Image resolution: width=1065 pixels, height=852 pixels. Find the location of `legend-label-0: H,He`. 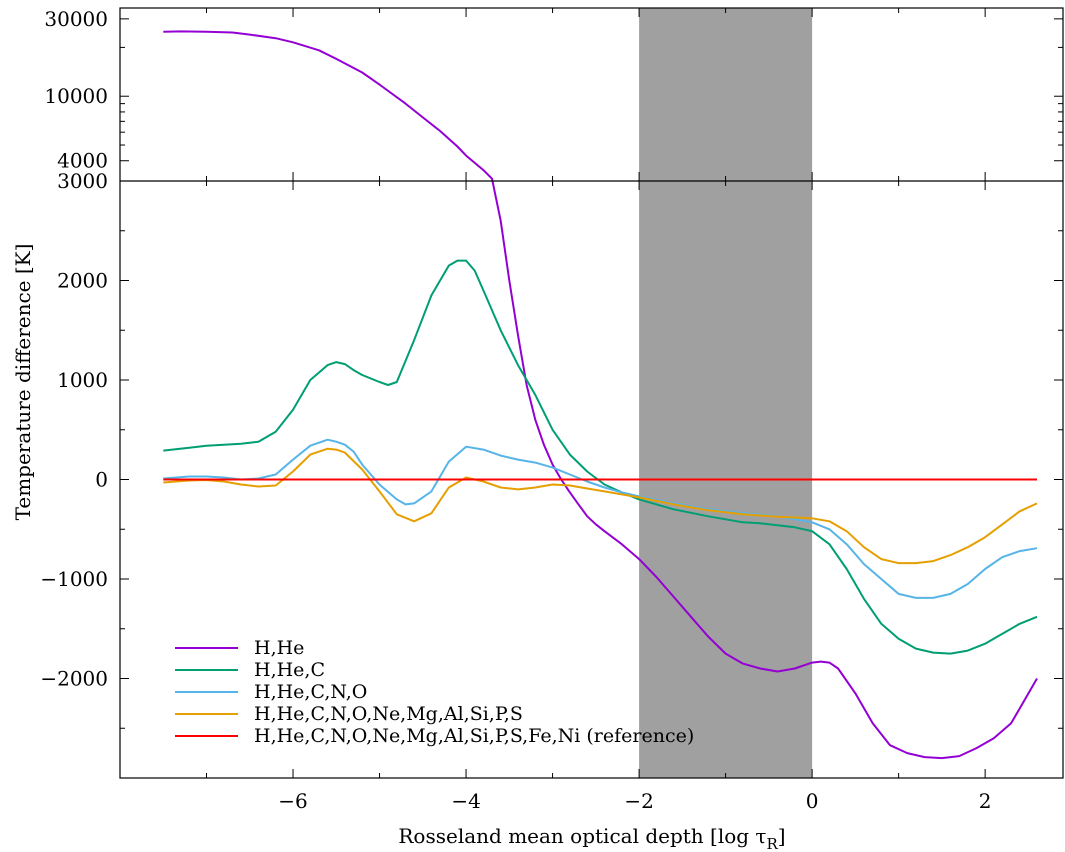

legend-label-0: H,He is located at coordinates (279, 648).